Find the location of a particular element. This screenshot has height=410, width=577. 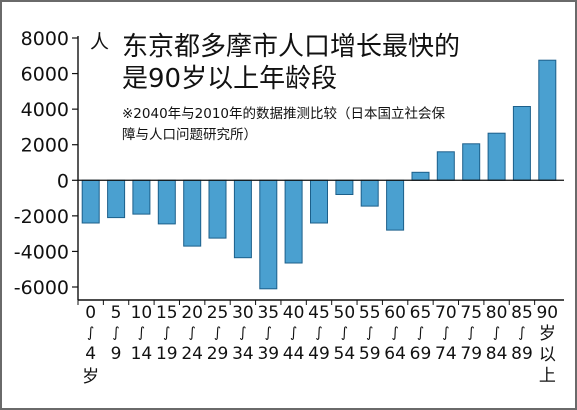

chart-note-line-1: ※2040年与2010年的数据推测比较（日本国立社会保 is located at coordinates (284, 114).